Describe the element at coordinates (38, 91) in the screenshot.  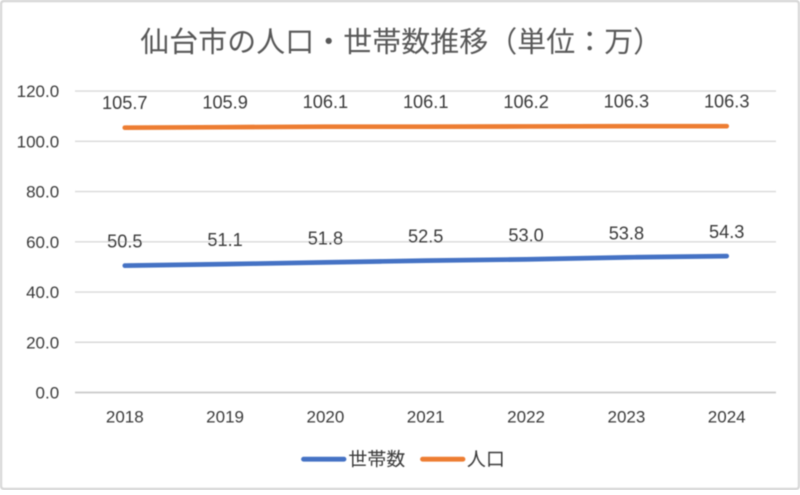
I see `svg-text: 120.0` at that location.